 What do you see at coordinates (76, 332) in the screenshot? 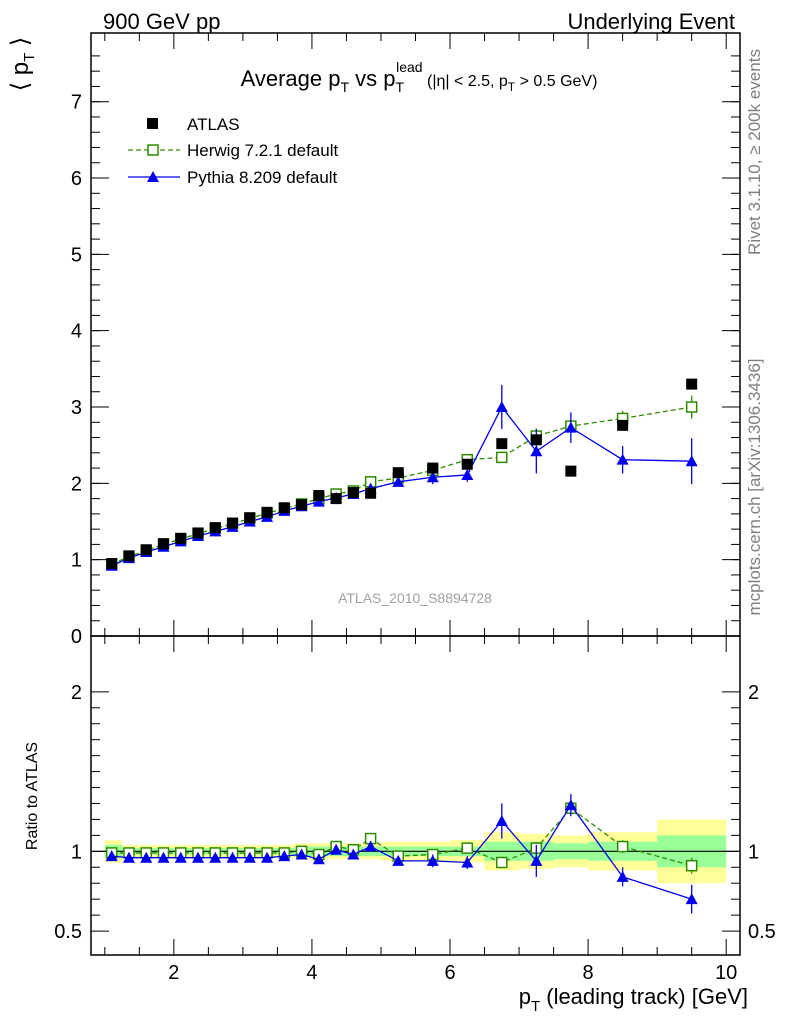
I see `main-ytick-label: 4` at bounding box center [76, 332].